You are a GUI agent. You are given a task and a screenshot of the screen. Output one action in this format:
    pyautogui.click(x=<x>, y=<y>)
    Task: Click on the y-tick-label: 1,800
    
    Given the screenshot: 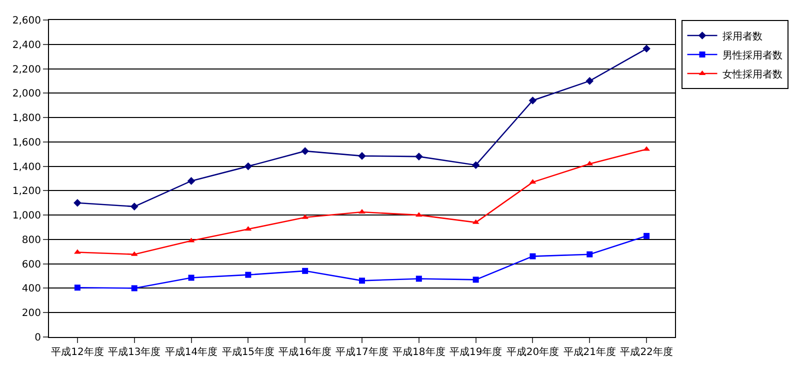 What is the action you would take?
    pyautogui.click(x=26, y=118)
    